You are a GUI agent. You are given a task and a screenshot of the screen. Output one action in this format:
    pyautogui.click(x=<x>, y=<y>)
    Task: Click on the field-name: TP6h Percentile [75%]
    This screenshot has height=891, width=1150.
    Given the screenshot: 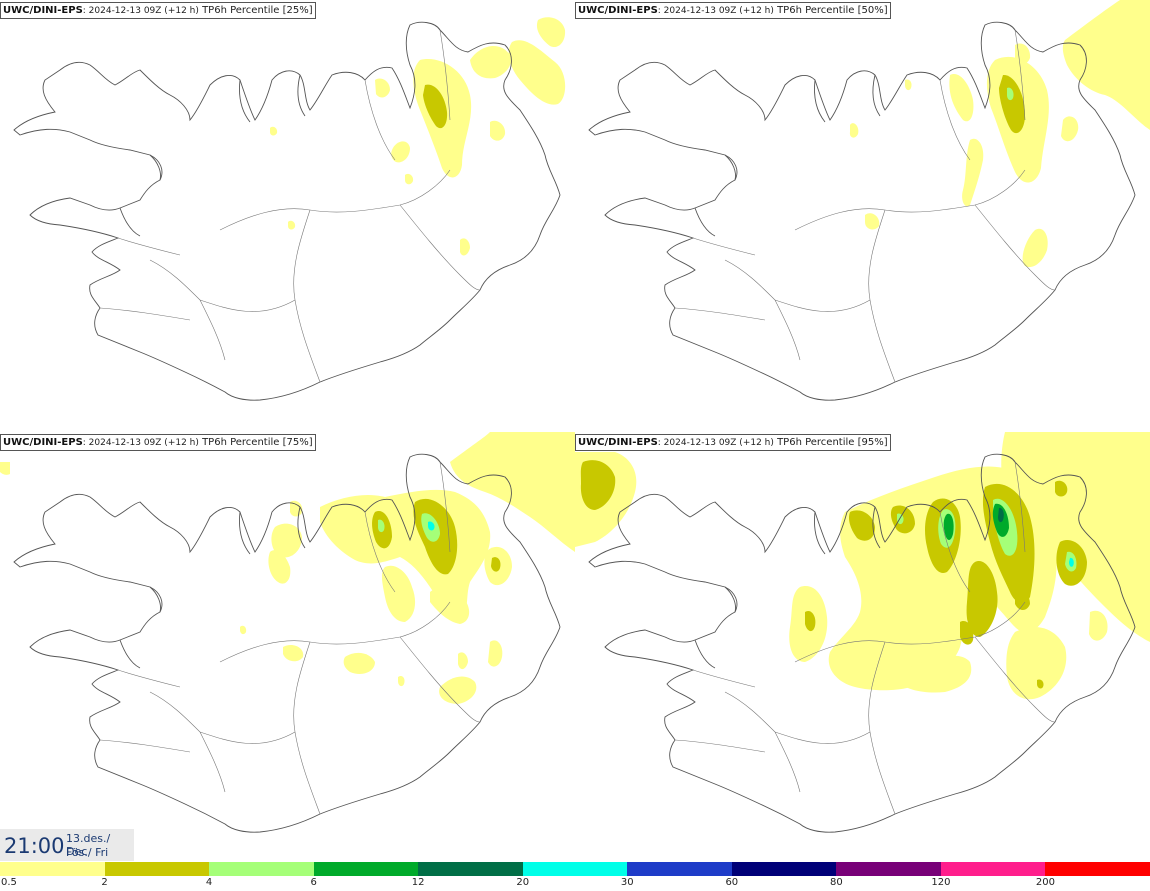 What is the action you would take?
    pyautogui.click(x=255, y=442)
    